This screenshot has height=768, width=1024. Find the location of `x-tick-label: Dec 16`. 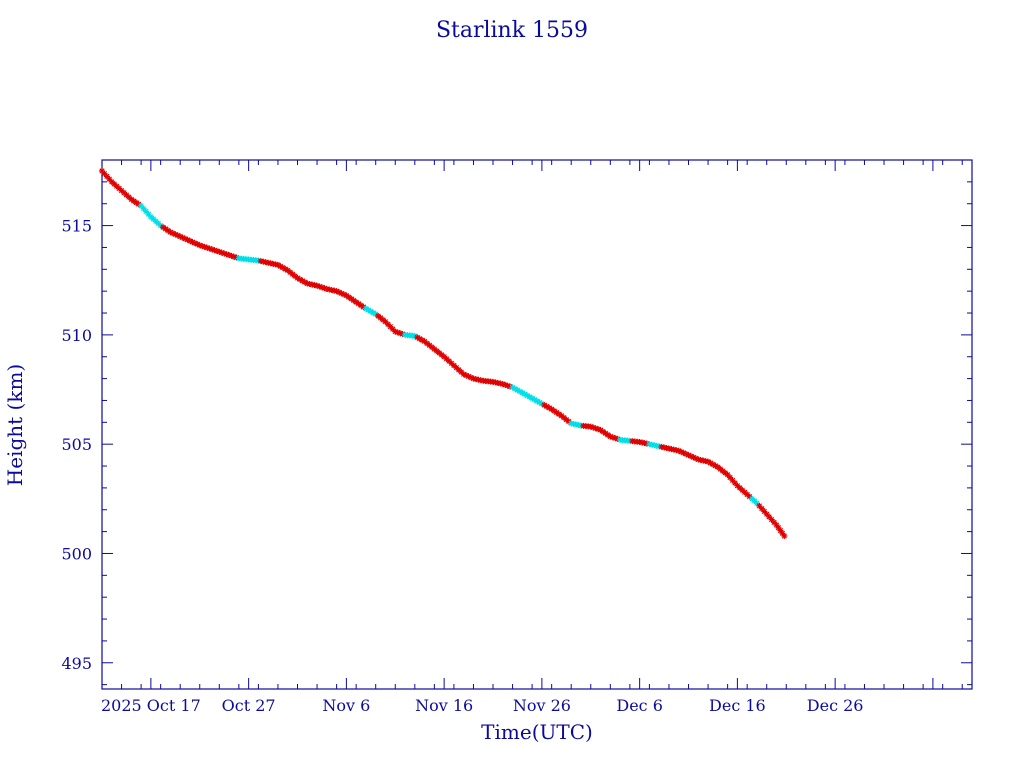

x-tick-label: Dec 16 is located at coordinates (737, 705).